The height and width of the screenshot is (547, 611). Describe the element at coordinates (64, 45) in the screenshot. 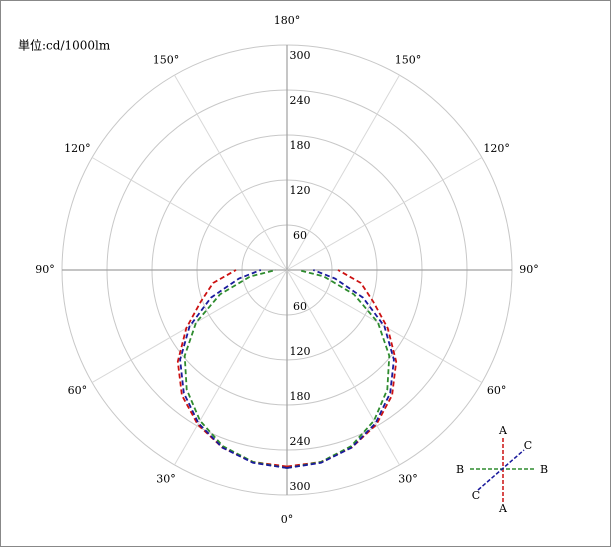

I see `unit-label: 単位:cd/1000lm` at that location.